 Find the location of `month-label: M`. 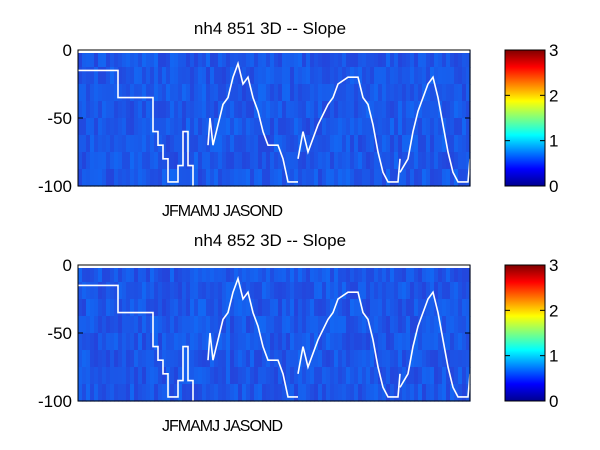

month-label: M is located at coordinates (184, 211).